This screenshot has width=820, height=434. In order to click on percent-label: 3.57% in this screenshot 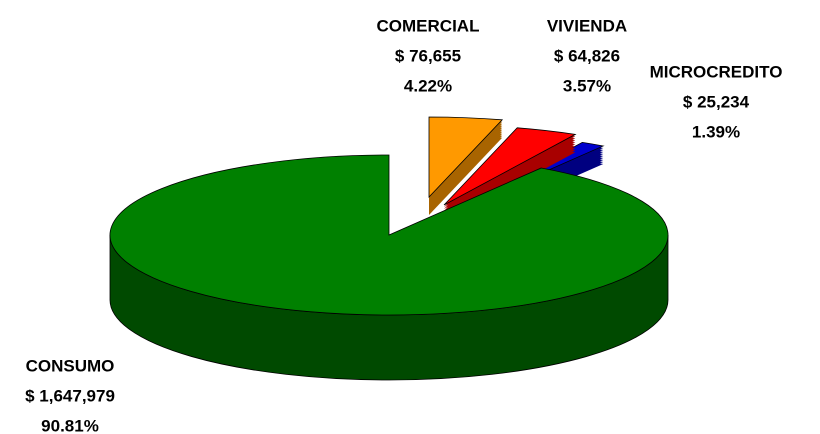, I will do `click(587, 85)`.